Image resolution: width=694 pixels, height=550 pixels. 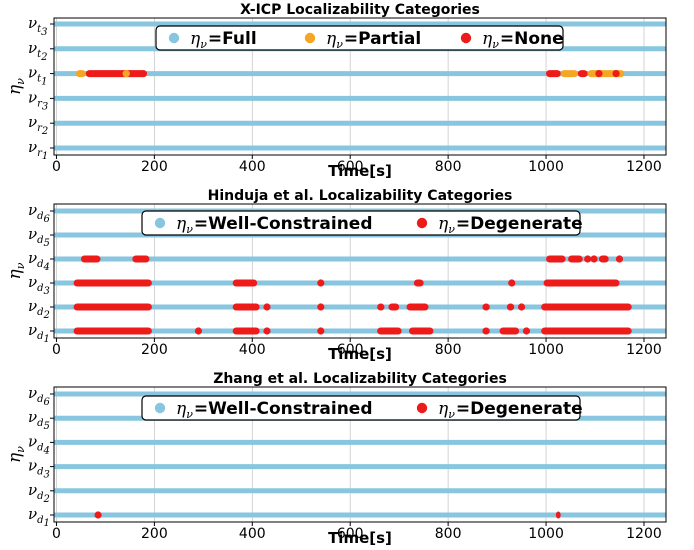 What do you see at coordinates (360, 196) in the screenshot?
I see `chart-title: Hinduja et al. Localizability Categories` at bounding box center [360, 196].